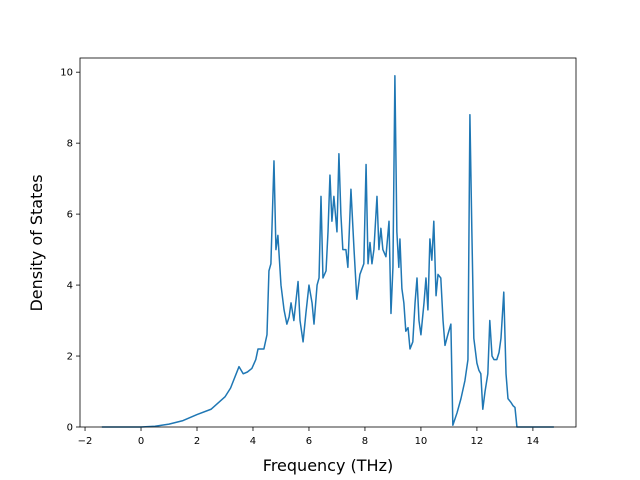 The width and height of the screenshot is (640, 480). Describe the element at coordinates (309, 441) in the screenshot. I see `x-tick-label: 6` at that location.